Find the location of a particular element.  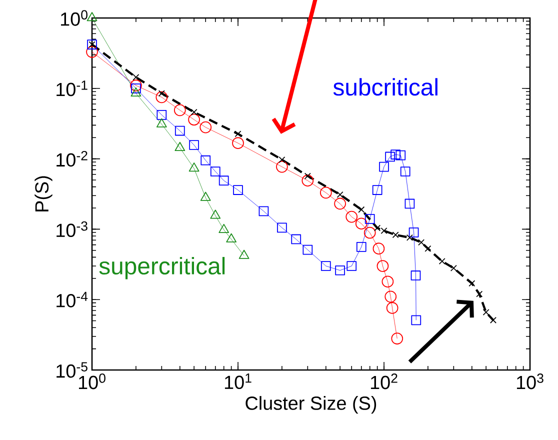

y-axis-title: P(S) is located at coordinates (43, 194).